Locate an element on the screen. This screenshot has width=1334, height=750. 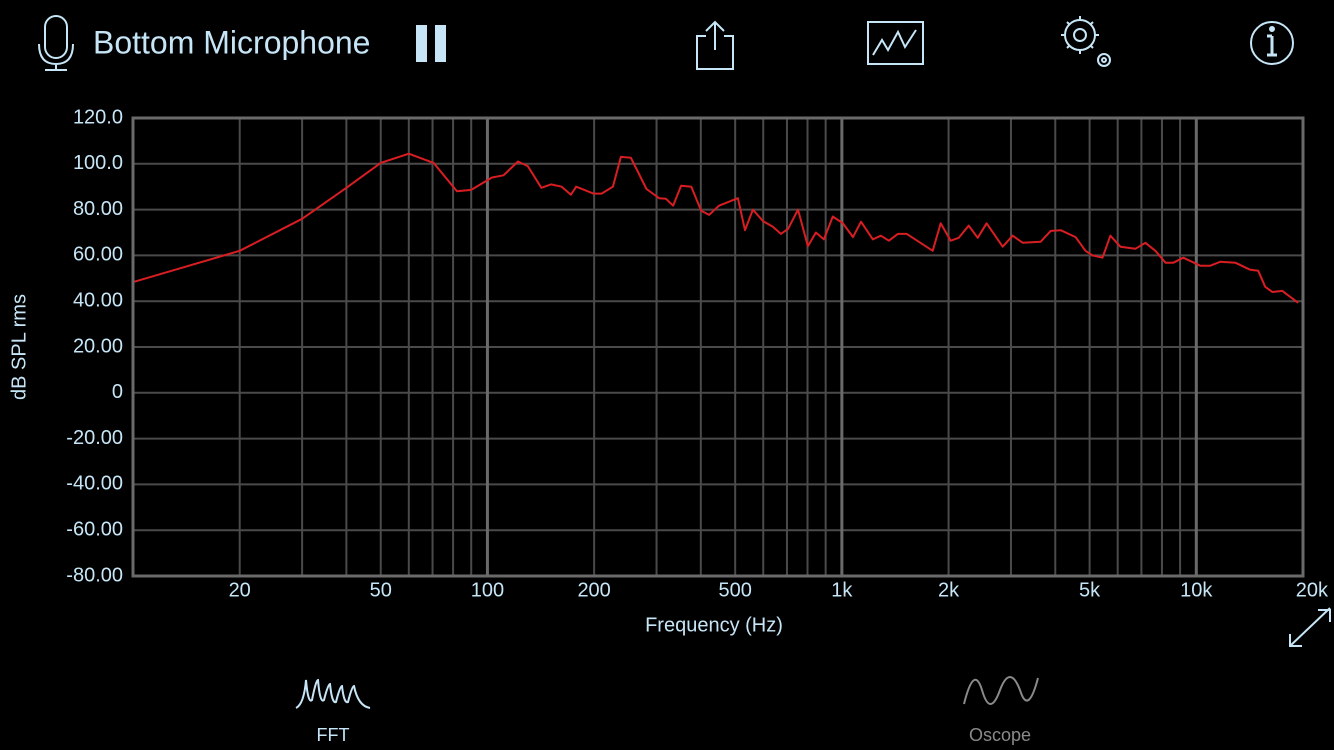
y-axis-label: dB SPL rms is located at coordinates (19, 347).